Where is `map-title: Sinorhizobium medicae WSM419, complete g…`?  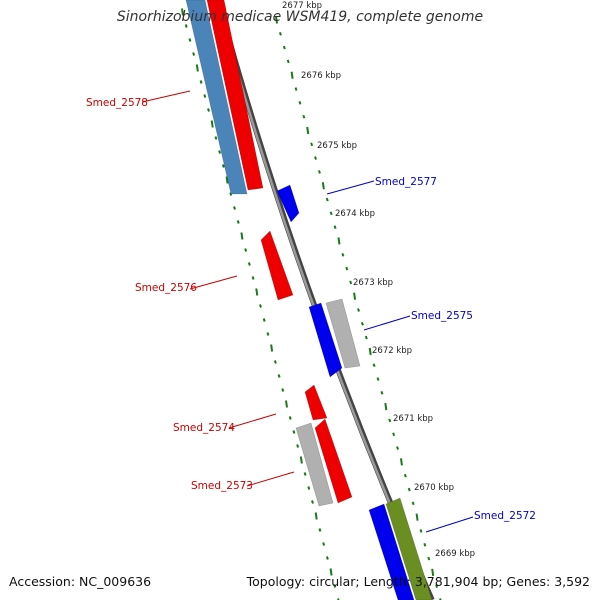
map-title: Sinorhizobium medicae WSM419, complete g… is located at coordinates (300, 17).